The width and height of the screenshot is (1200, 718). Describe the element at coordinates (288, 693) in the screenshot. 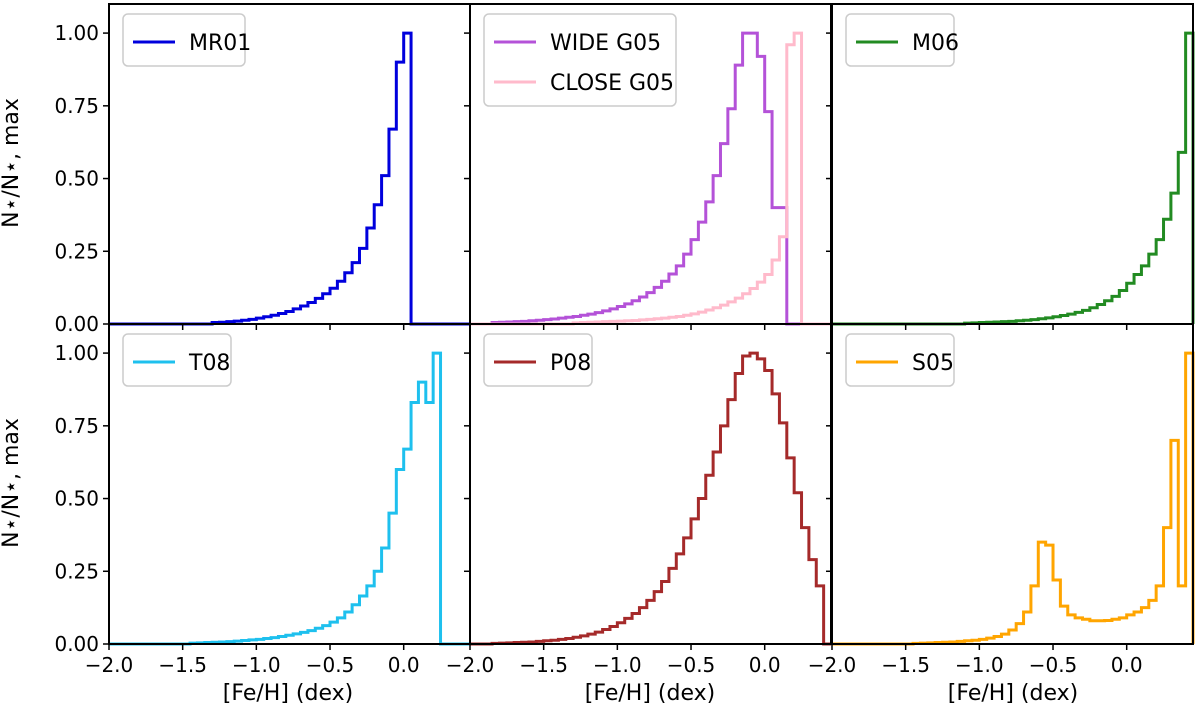

I see `x-axis-label-left: [Fe/H] (dex)` at that location.